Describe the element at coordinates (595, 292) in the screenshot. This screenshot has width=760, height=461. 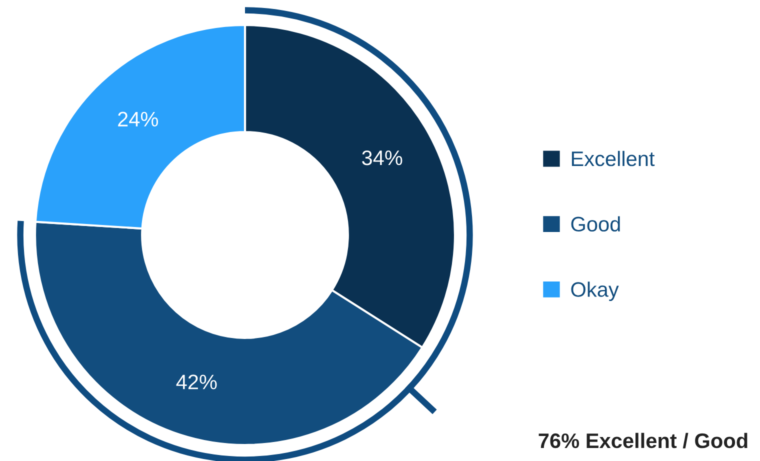
I see `legend-label: Okay` at that location.